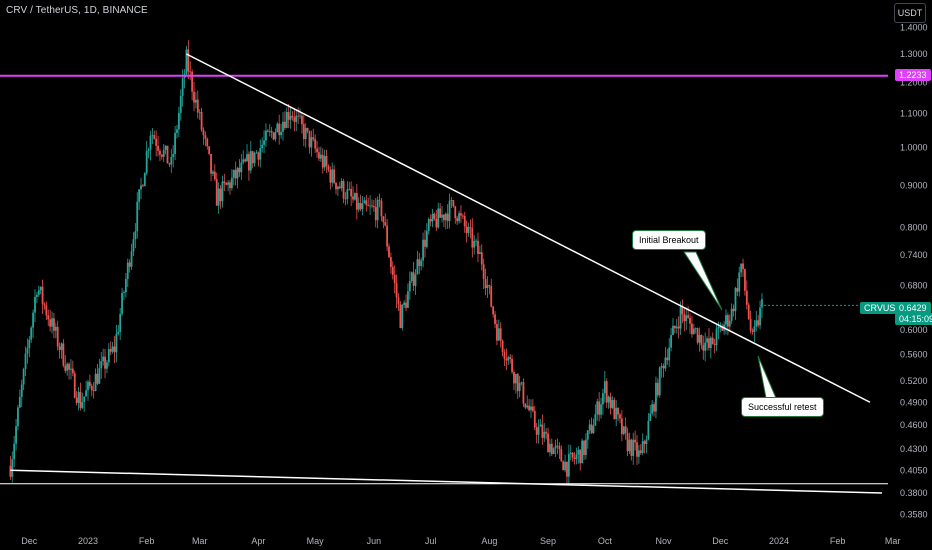 The height and width of the screenshot is (550, 932). What do you see at coordinates (489, 541) in the screenshot?
I see `x-tick-label: Aug` at bounding box center [489, 541].